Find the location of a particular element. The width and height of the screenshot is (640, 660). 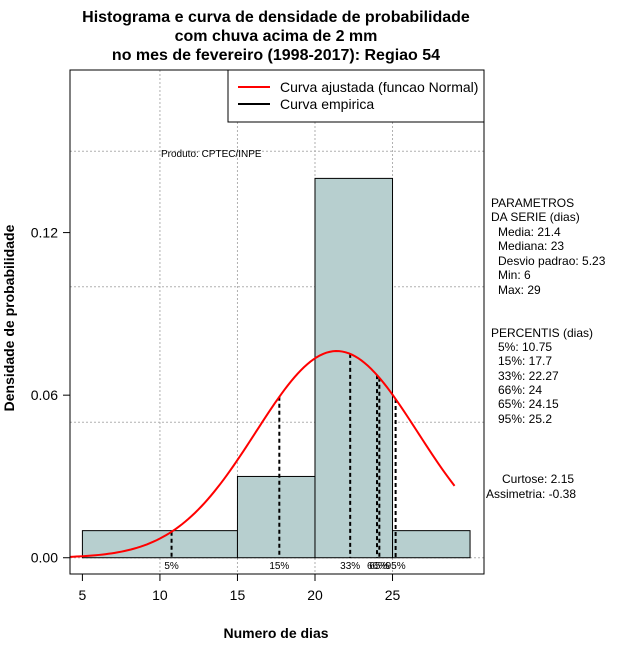

chart-title-line-2: com chuva acima de 2 mm is located at coordinates (276, 36).